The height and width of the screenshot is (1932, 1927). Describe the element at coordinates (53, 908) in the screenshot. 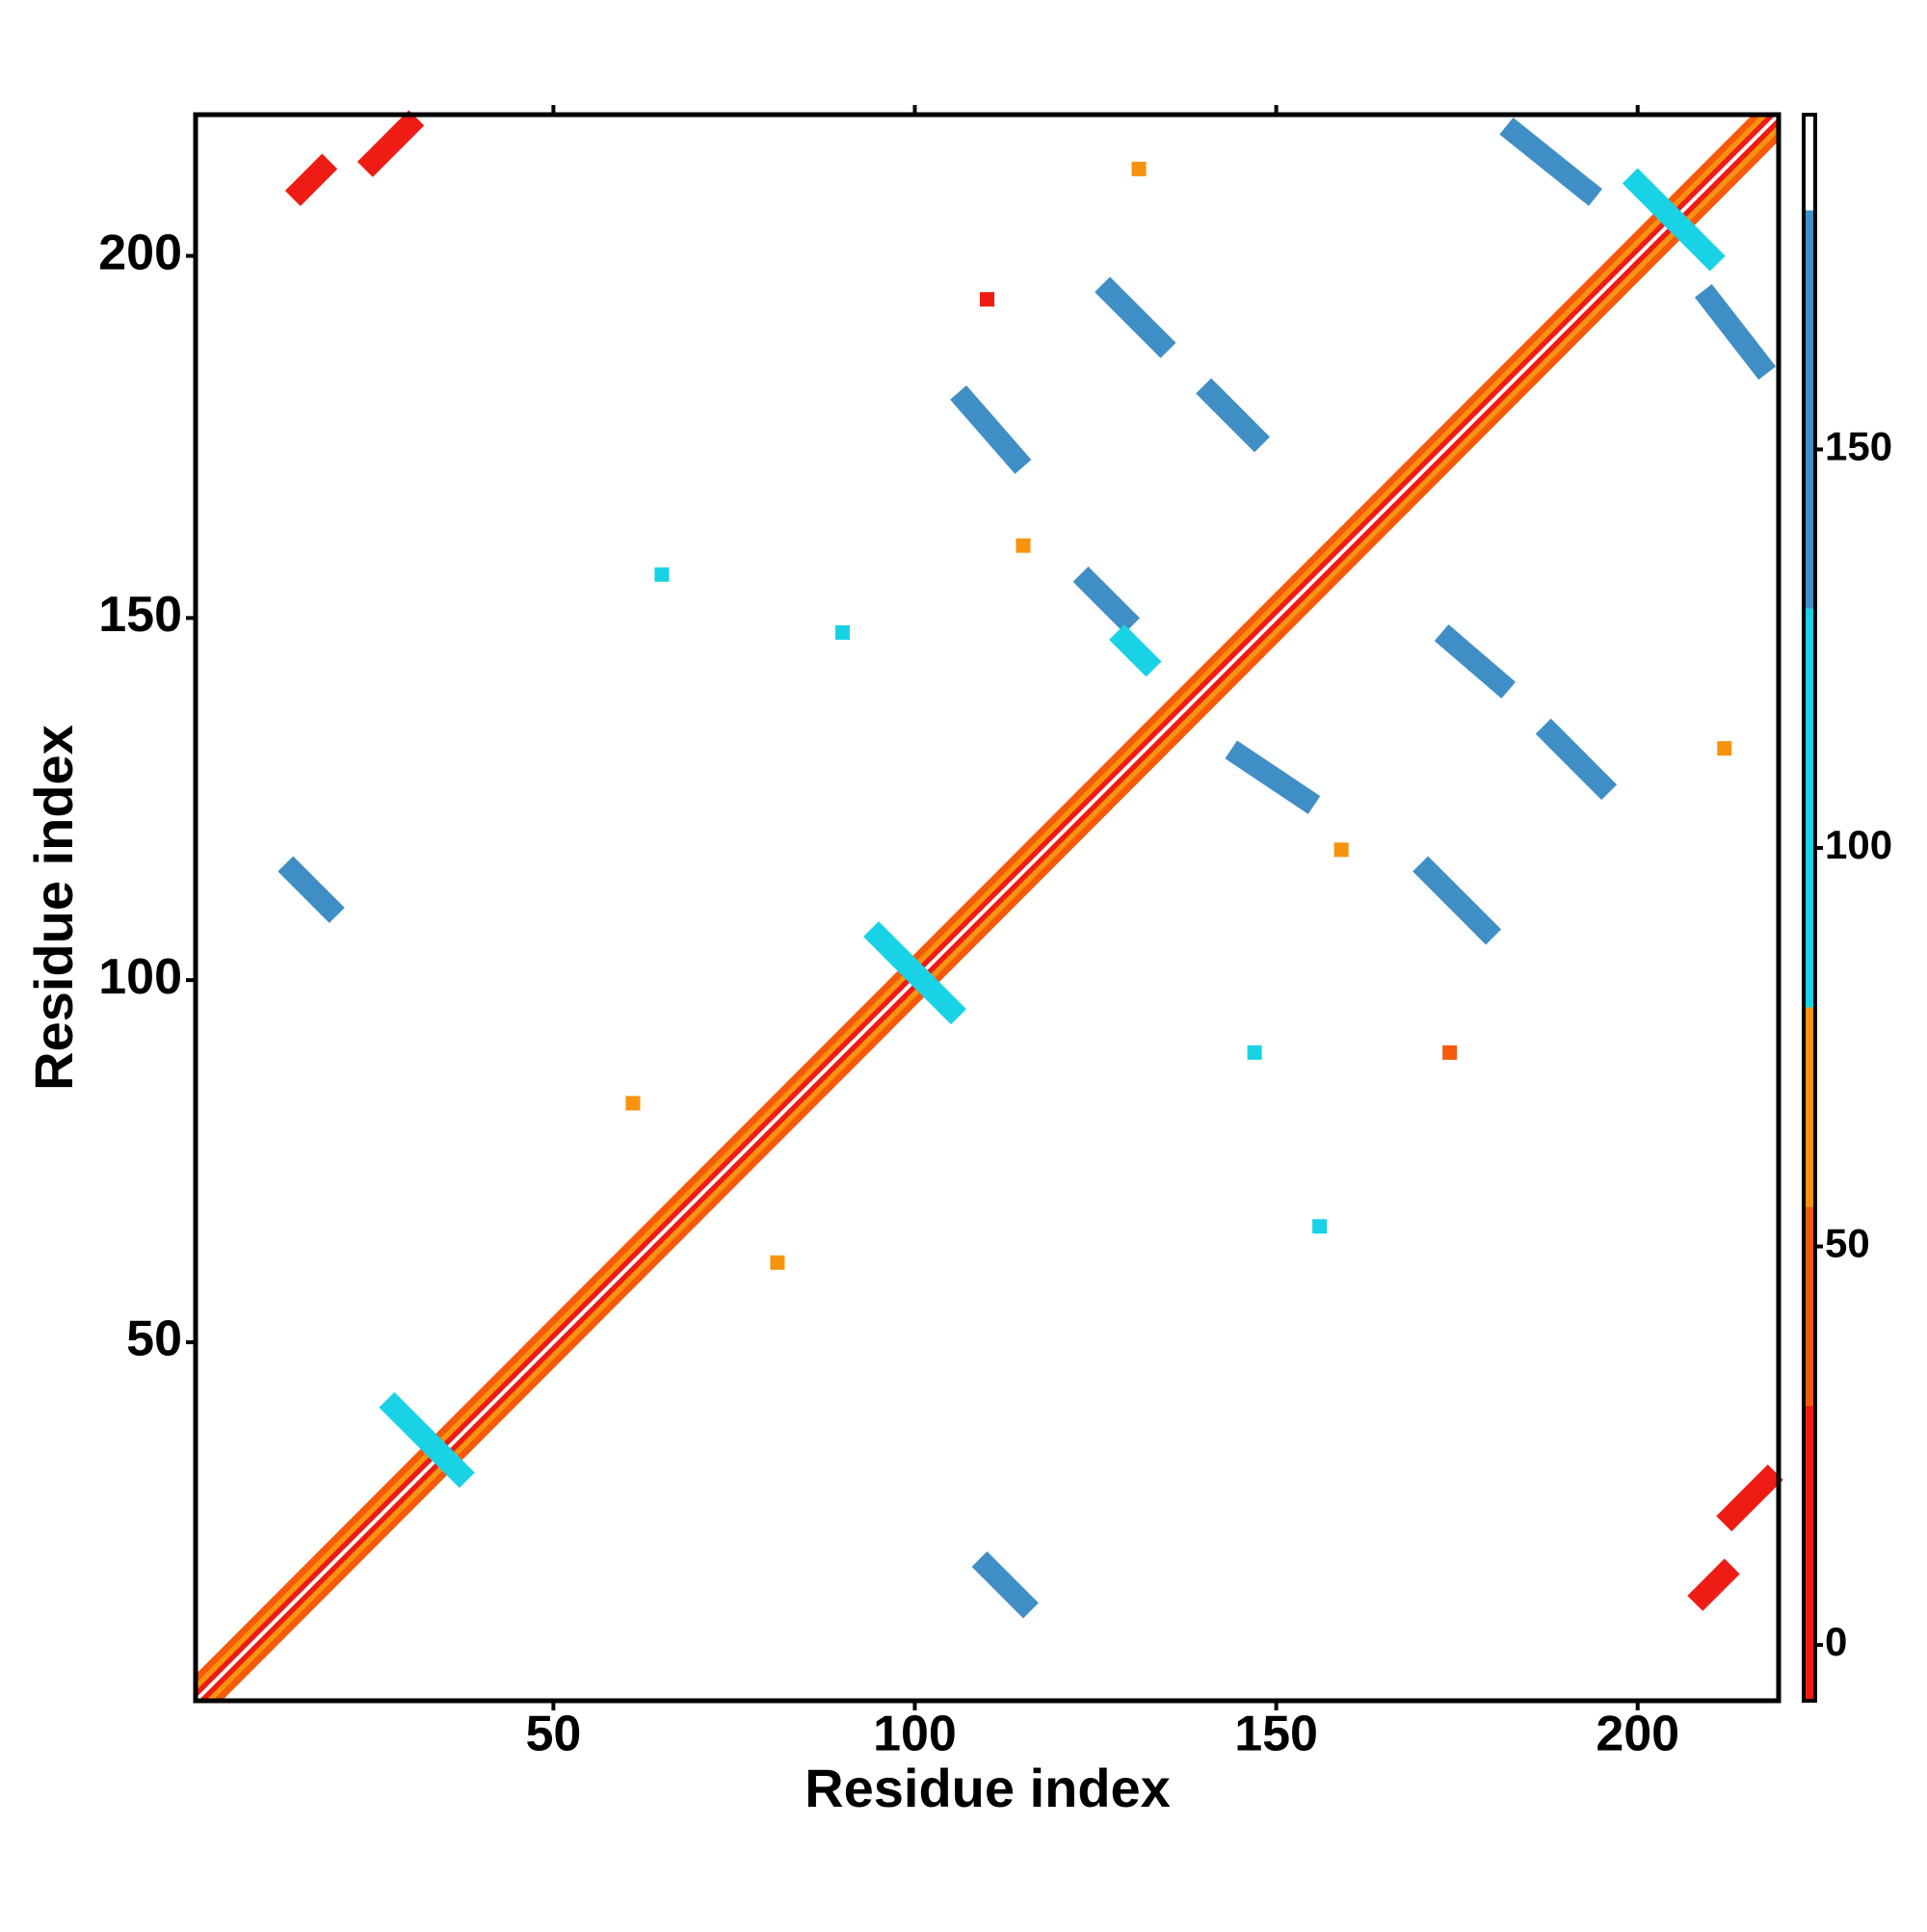

I see `y-axis-title: Residue index` at that location.